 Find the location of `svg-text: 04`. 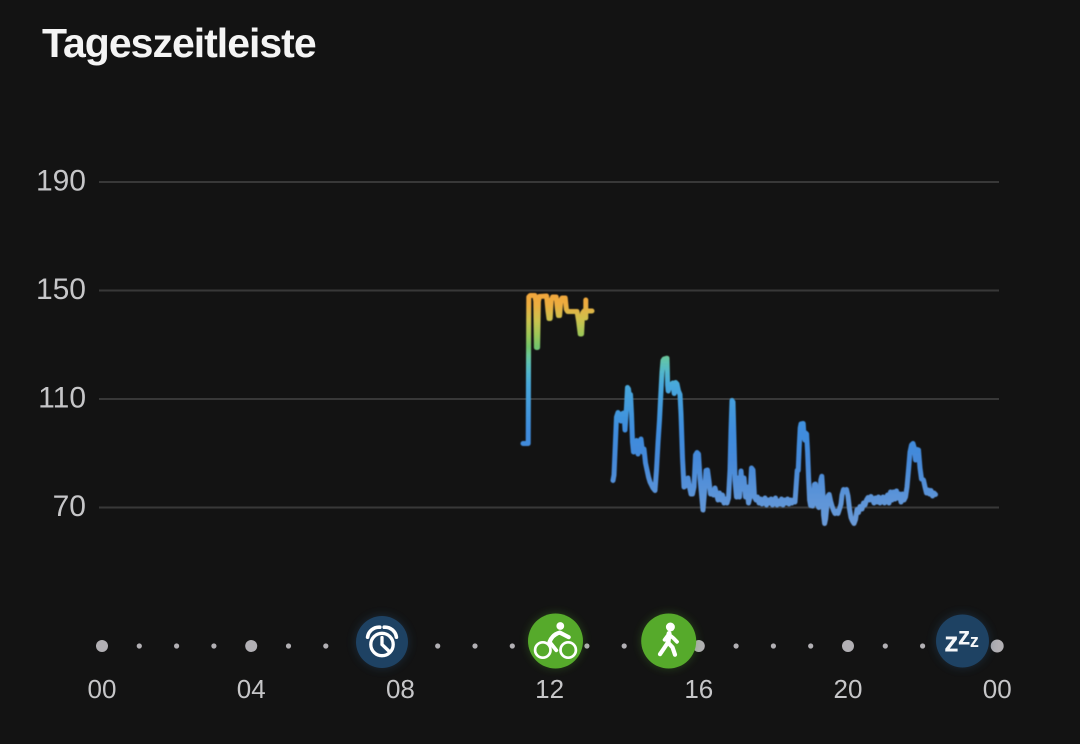

svg-text: 04 is located at coordinates (251, 689).